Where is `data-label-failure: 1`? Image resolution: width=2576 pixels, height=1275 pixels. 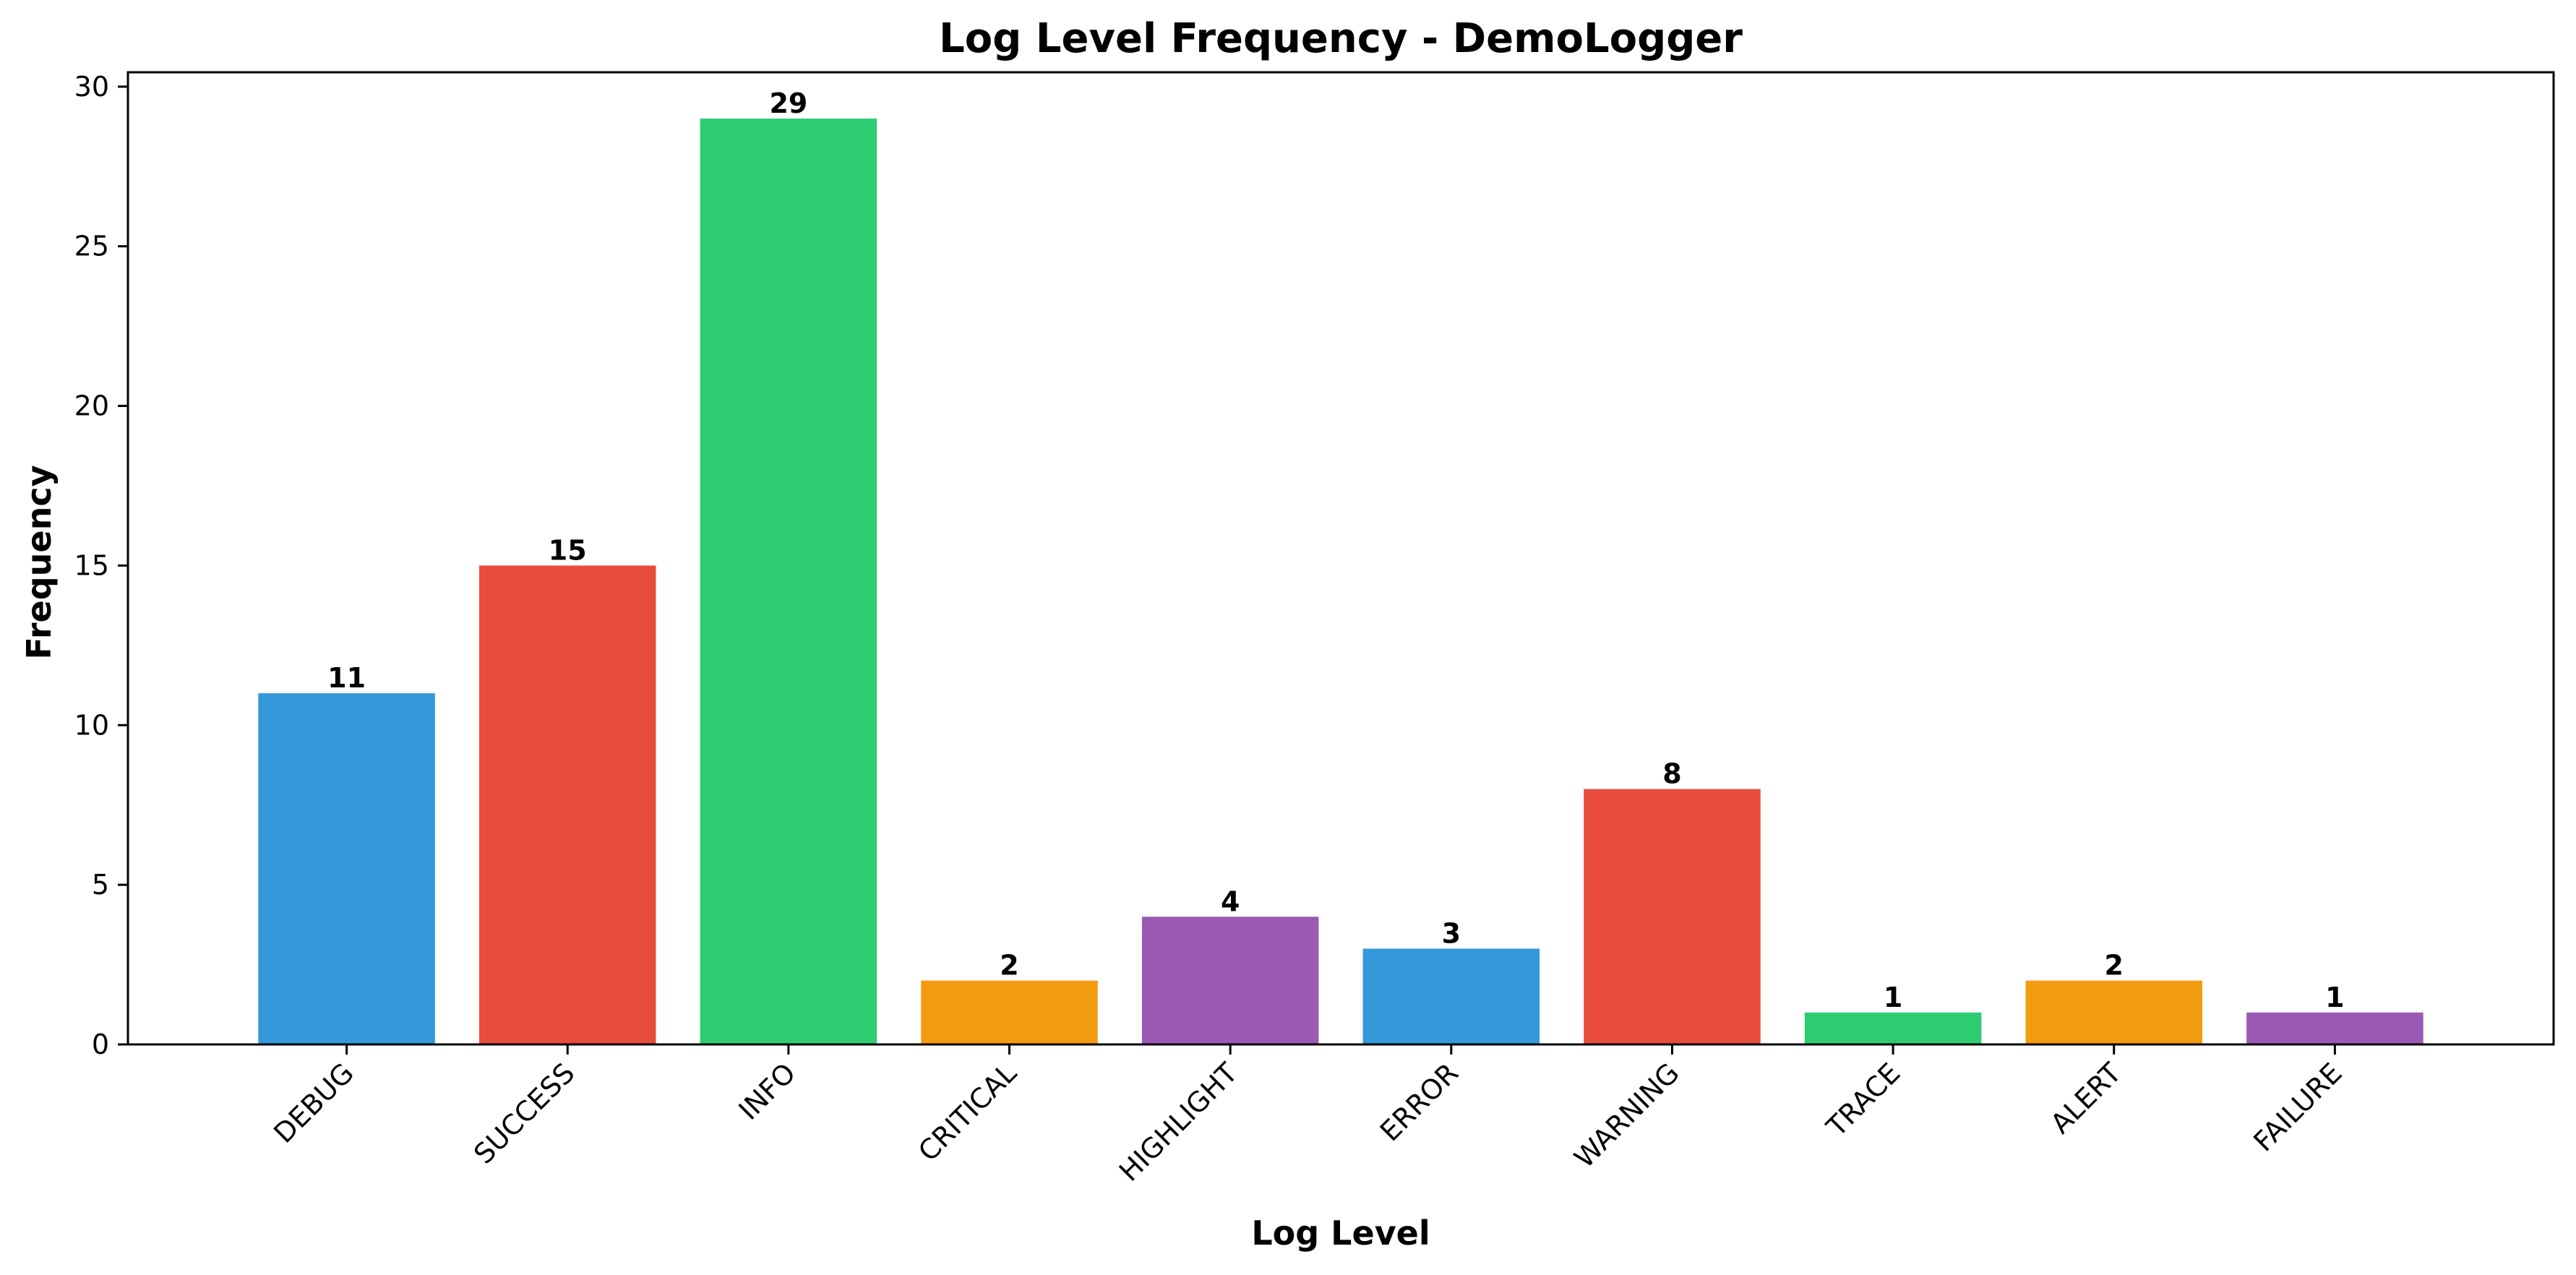
data-label-failure: 1 is located at coordinates (2334, 997).